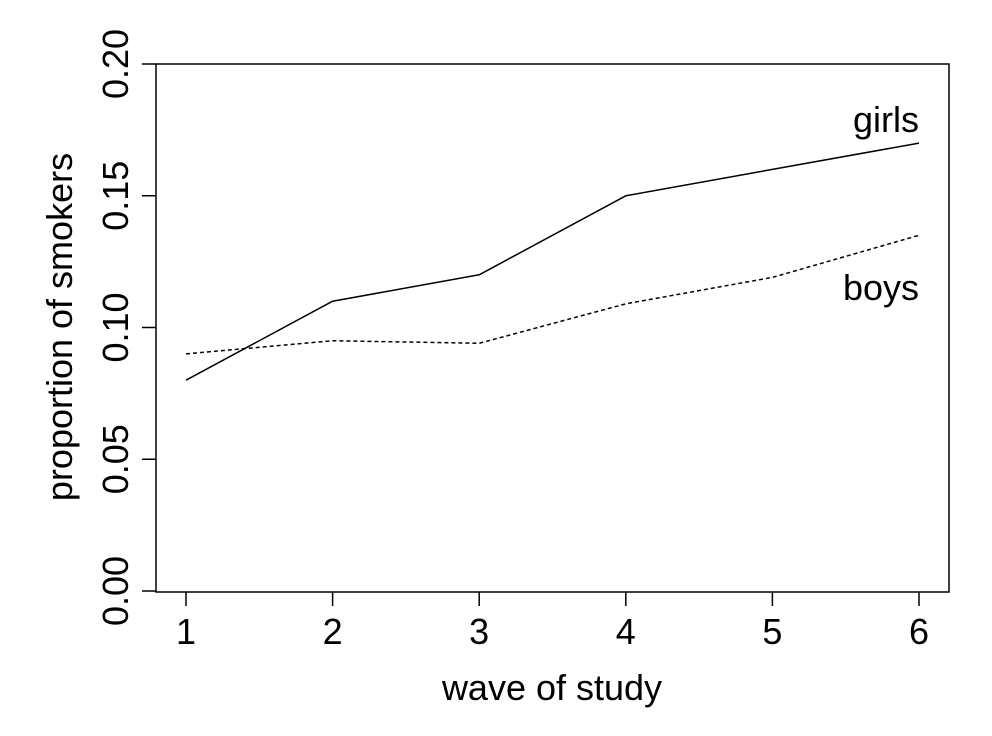 Image resolution: width=992 pixels, height=736 pixels. What do you see at coordinates (115, 459) in the screenshot?
I see `y-tick-label-0.05: 0.05` at bounding box center [115, 459].